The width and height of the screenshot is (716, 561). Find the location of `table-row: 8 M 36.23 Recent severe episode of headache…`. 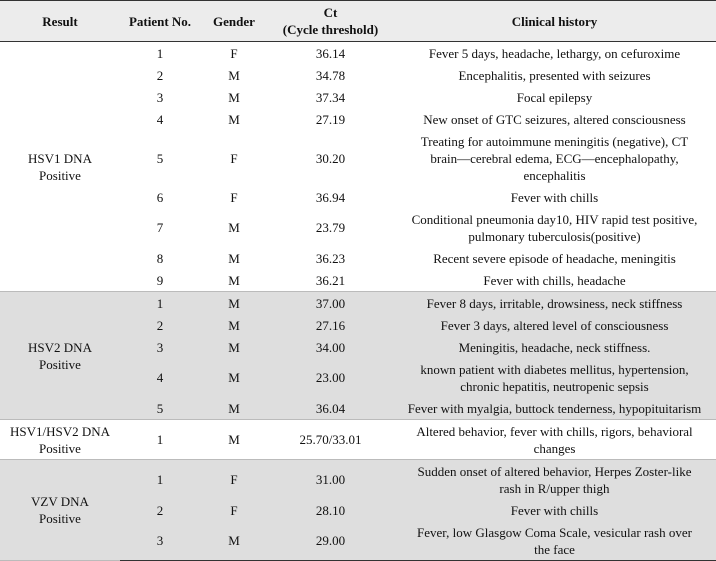

table-row: 8 M 36.23 Recent severe episode of headache… is located at coordinates (358, 258).